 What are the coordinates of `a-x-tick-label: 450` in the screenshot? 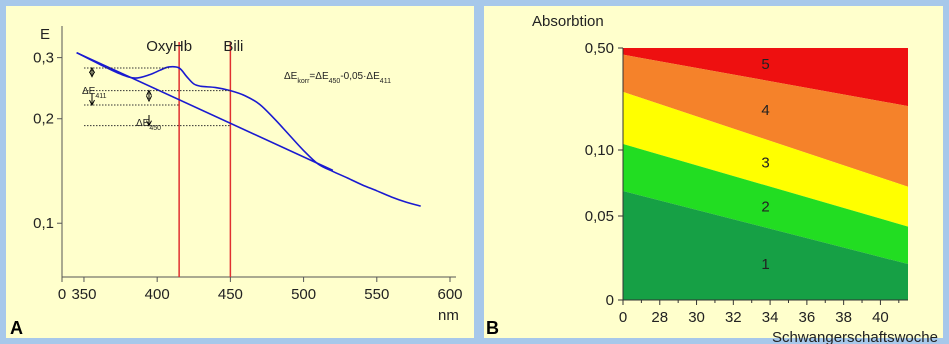 It's located at (230, 294).